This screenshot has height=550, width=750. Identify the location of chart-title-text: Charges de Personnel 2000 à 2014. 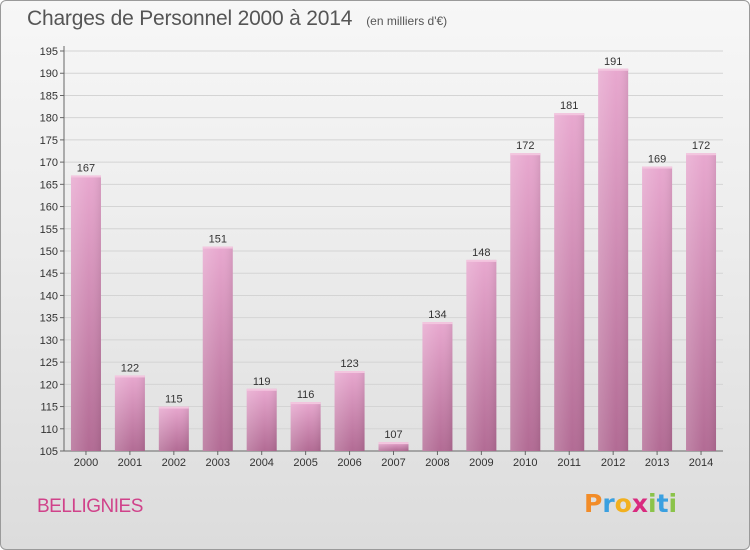
(190, 18).